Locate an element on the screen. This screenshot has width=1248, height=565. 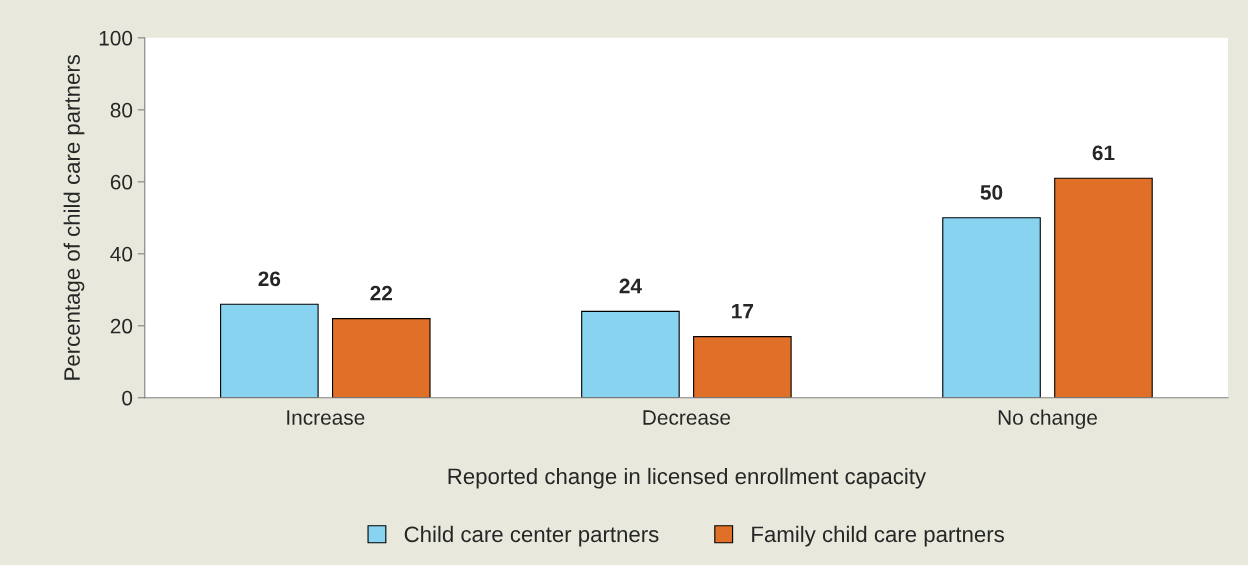
data-label: 24 is located at coordinates (630, 286).